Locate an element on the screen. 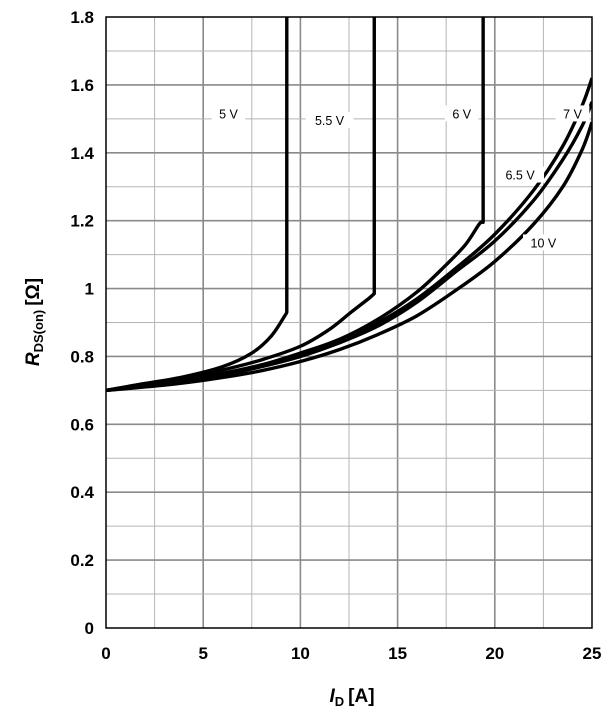 The height and width of the screenshot is (716, 611). y-tick-label: 0.2 is located at coordinates (82, 560).